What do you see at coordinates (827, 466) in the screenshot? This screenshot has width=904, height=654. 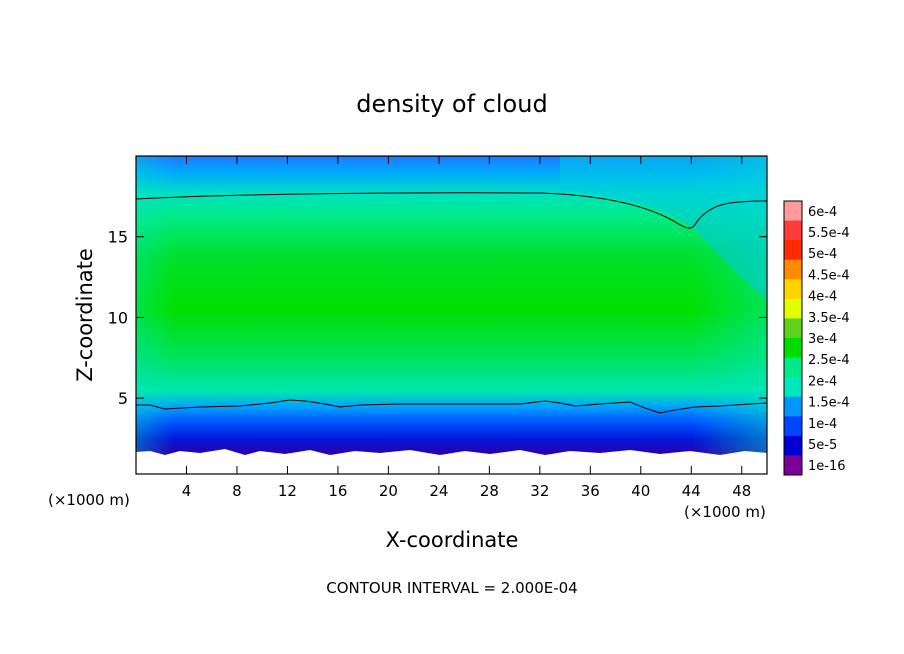 I see `colorbar-label: 1e-16` at bounding box center [827, 466].